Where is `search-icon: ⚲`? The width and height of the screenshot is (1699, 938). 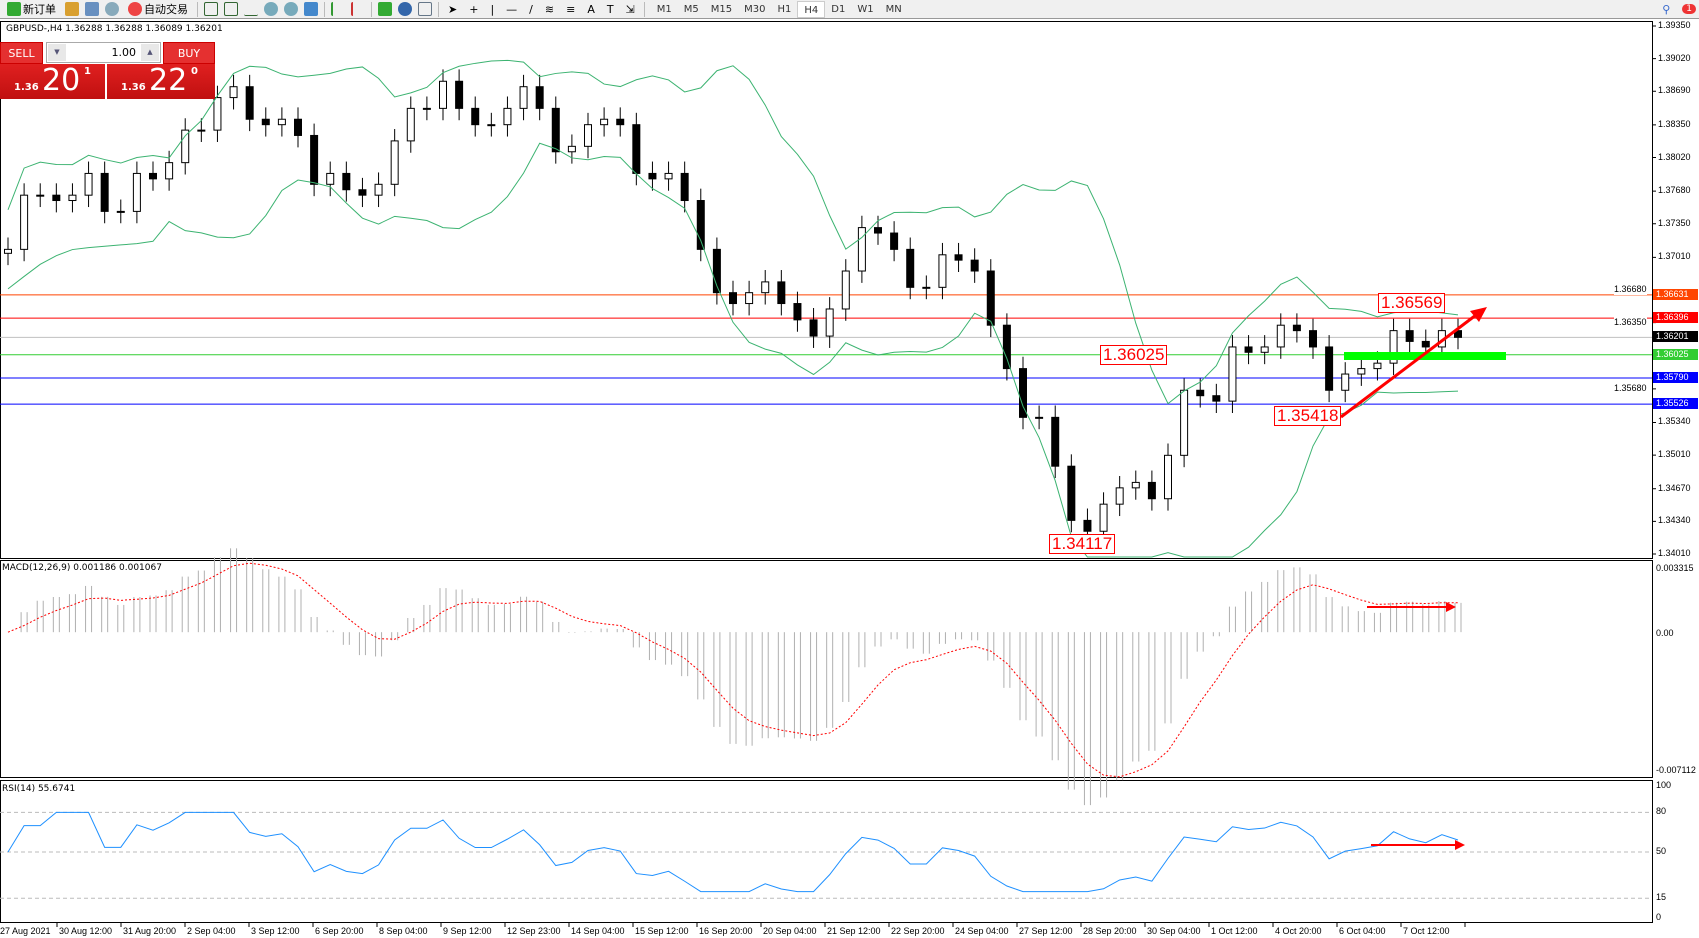
search-icon: ⚲ is located at coordinates (1666, 9).